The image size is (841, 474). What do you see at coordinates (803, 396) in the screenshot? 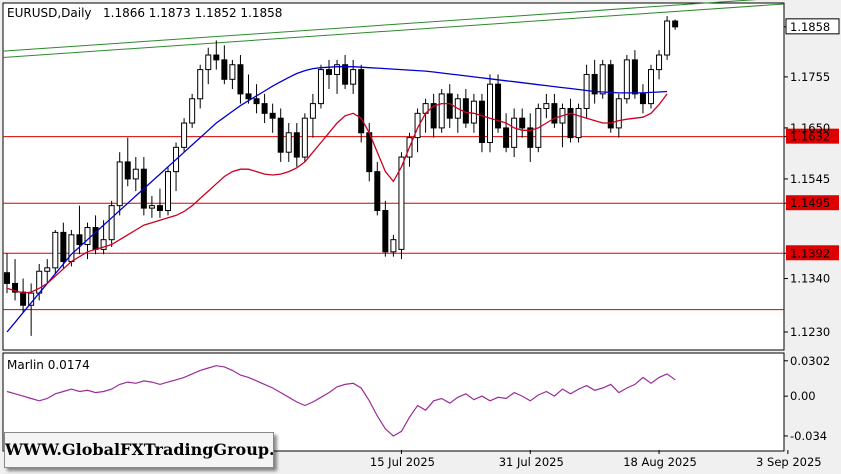
I see `indicator-y-tick-label: 0.00` at bounding box center [803, 396].